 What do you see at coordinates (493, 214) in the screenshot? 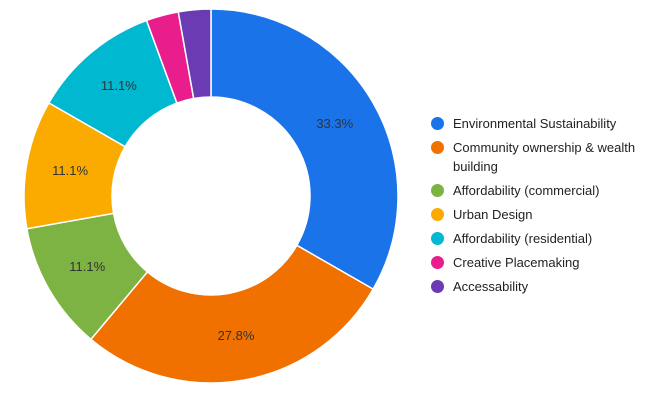
I see `legend-label: Urban Design` at bounding box center [493, 214].